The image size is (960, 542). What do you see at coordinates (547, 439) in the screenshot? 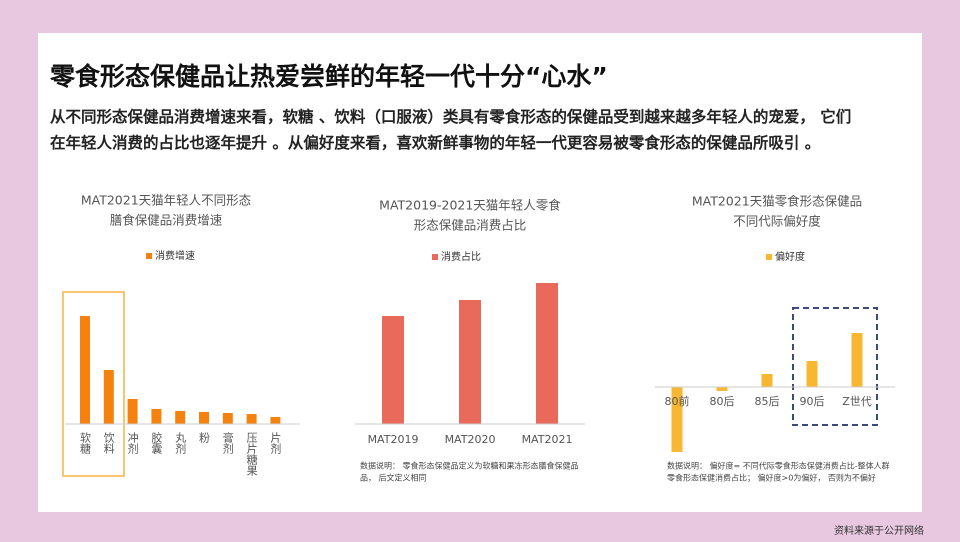
I see `x-tick-label: MAT2021` at bounding box center [547, 439].